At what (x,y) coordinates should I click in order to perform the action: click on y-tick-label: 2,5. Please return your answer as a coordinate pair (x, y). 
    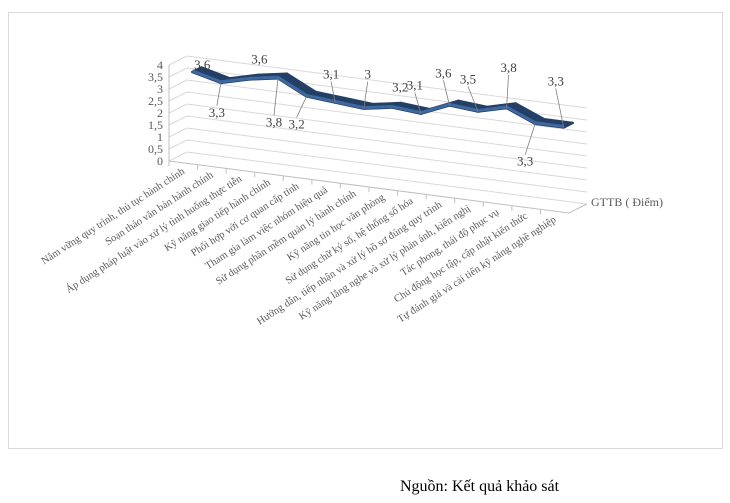
    Looking at the image, I should click on (155, 101).